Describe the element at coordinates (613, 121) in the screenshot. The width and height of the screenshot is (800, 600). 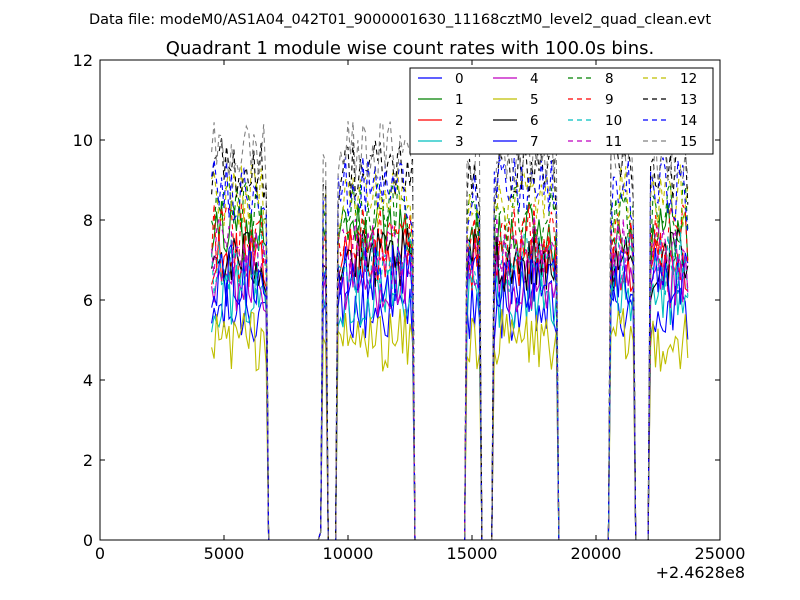
I see `legend-label-10: 10` at that location.